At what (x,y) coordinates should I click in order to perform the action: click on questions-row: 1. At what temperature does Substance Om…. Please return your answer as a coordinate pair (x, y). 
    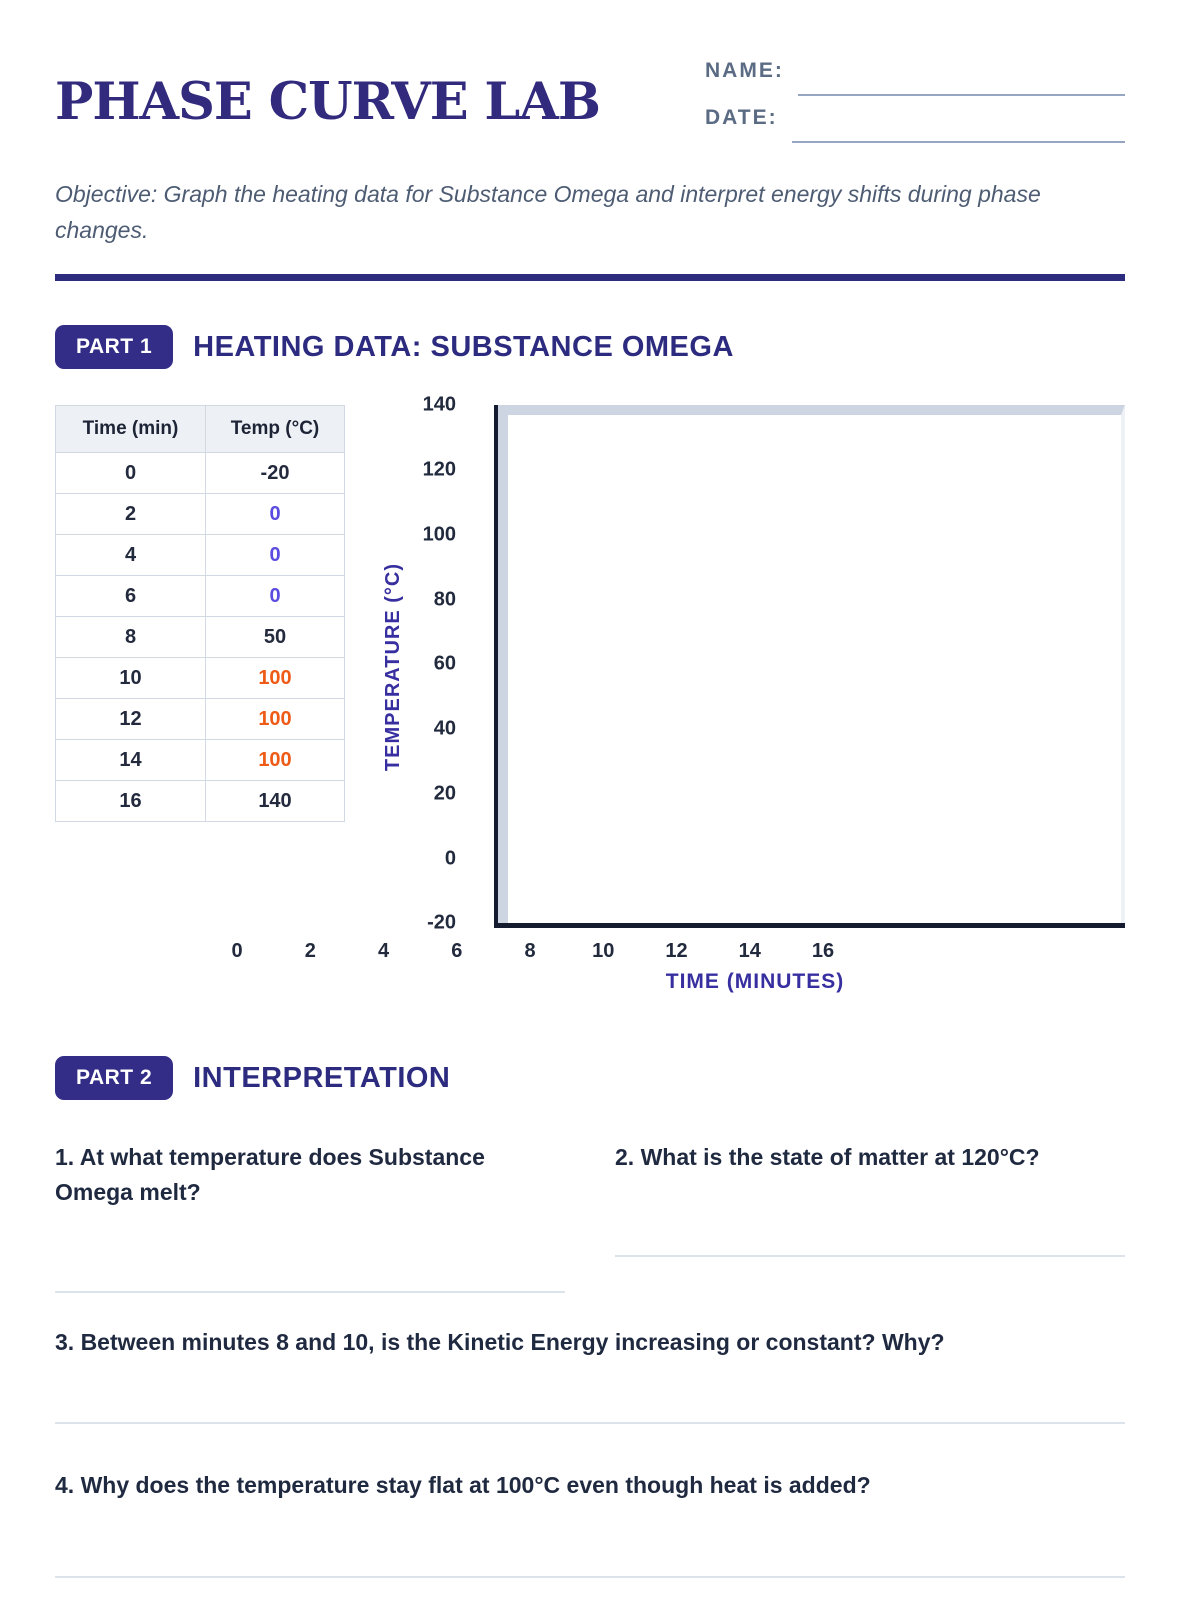
    Looking at the image, I should click on (590, 1217).